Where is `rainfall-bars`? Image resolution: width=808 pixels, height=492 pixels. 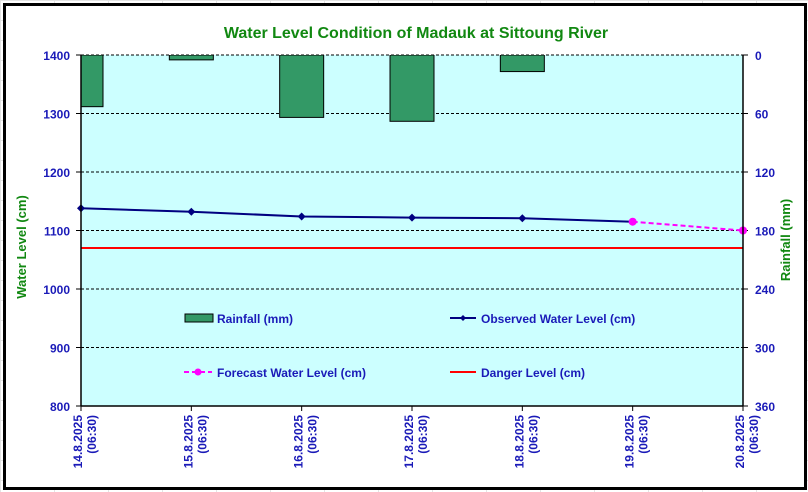
rainfall-bars is located at coordinates (313, 88).